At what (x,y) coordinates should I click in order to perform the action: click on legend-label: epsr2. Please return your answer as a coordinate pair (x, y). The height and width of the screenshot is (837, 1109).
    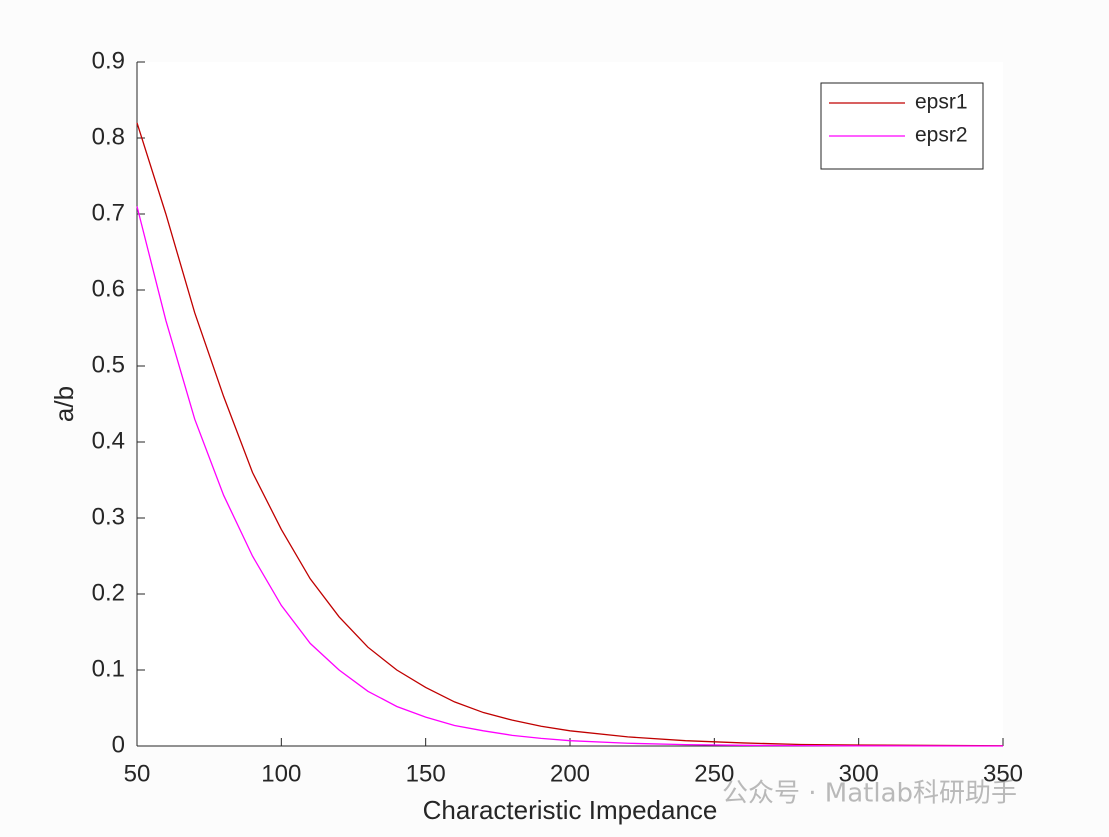
    Looking at the image, I should click on (941, 135).